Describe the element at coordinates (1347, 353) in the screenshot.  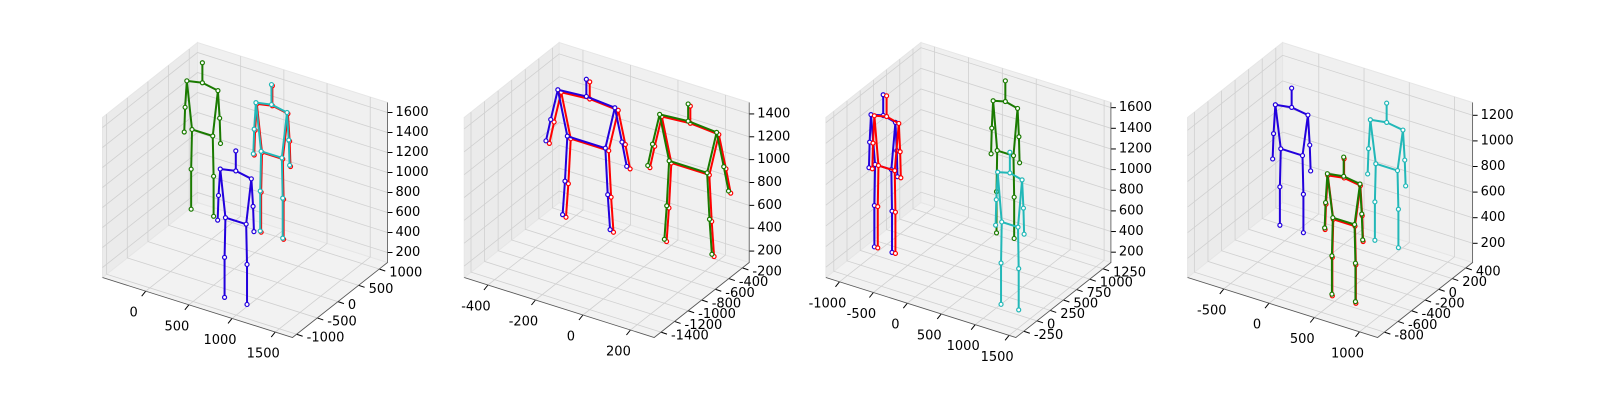
I see `x-tick-label: 1000` at that location.